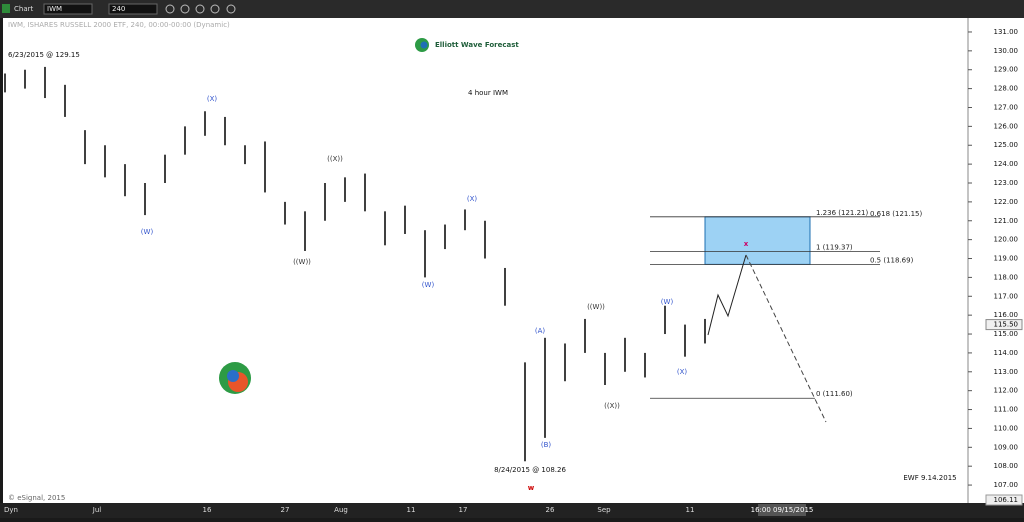  I want to click on brand-logo, so click(422, 45).